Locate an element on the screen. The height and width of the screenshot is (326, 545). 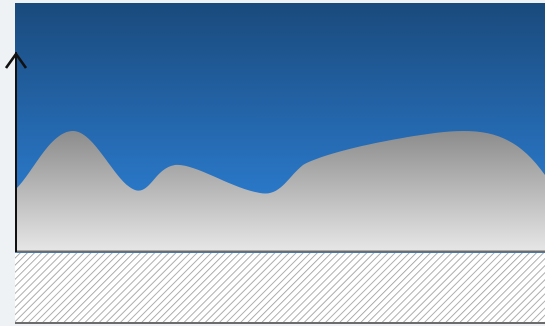
ground-bottom-edge is located at coordinates (280, 323).